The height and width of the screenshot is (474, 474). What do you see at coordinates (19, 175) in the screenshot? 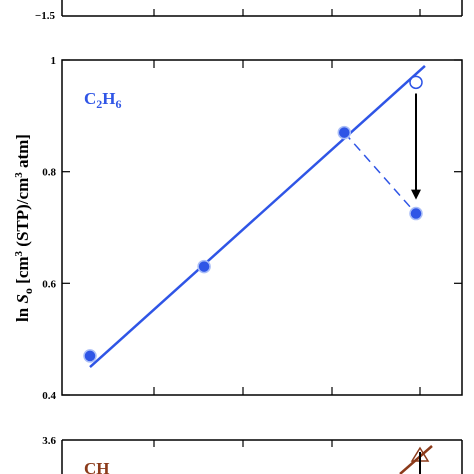
I see `y-axis-label-sup2: 3` at bounding box center [19, 175].